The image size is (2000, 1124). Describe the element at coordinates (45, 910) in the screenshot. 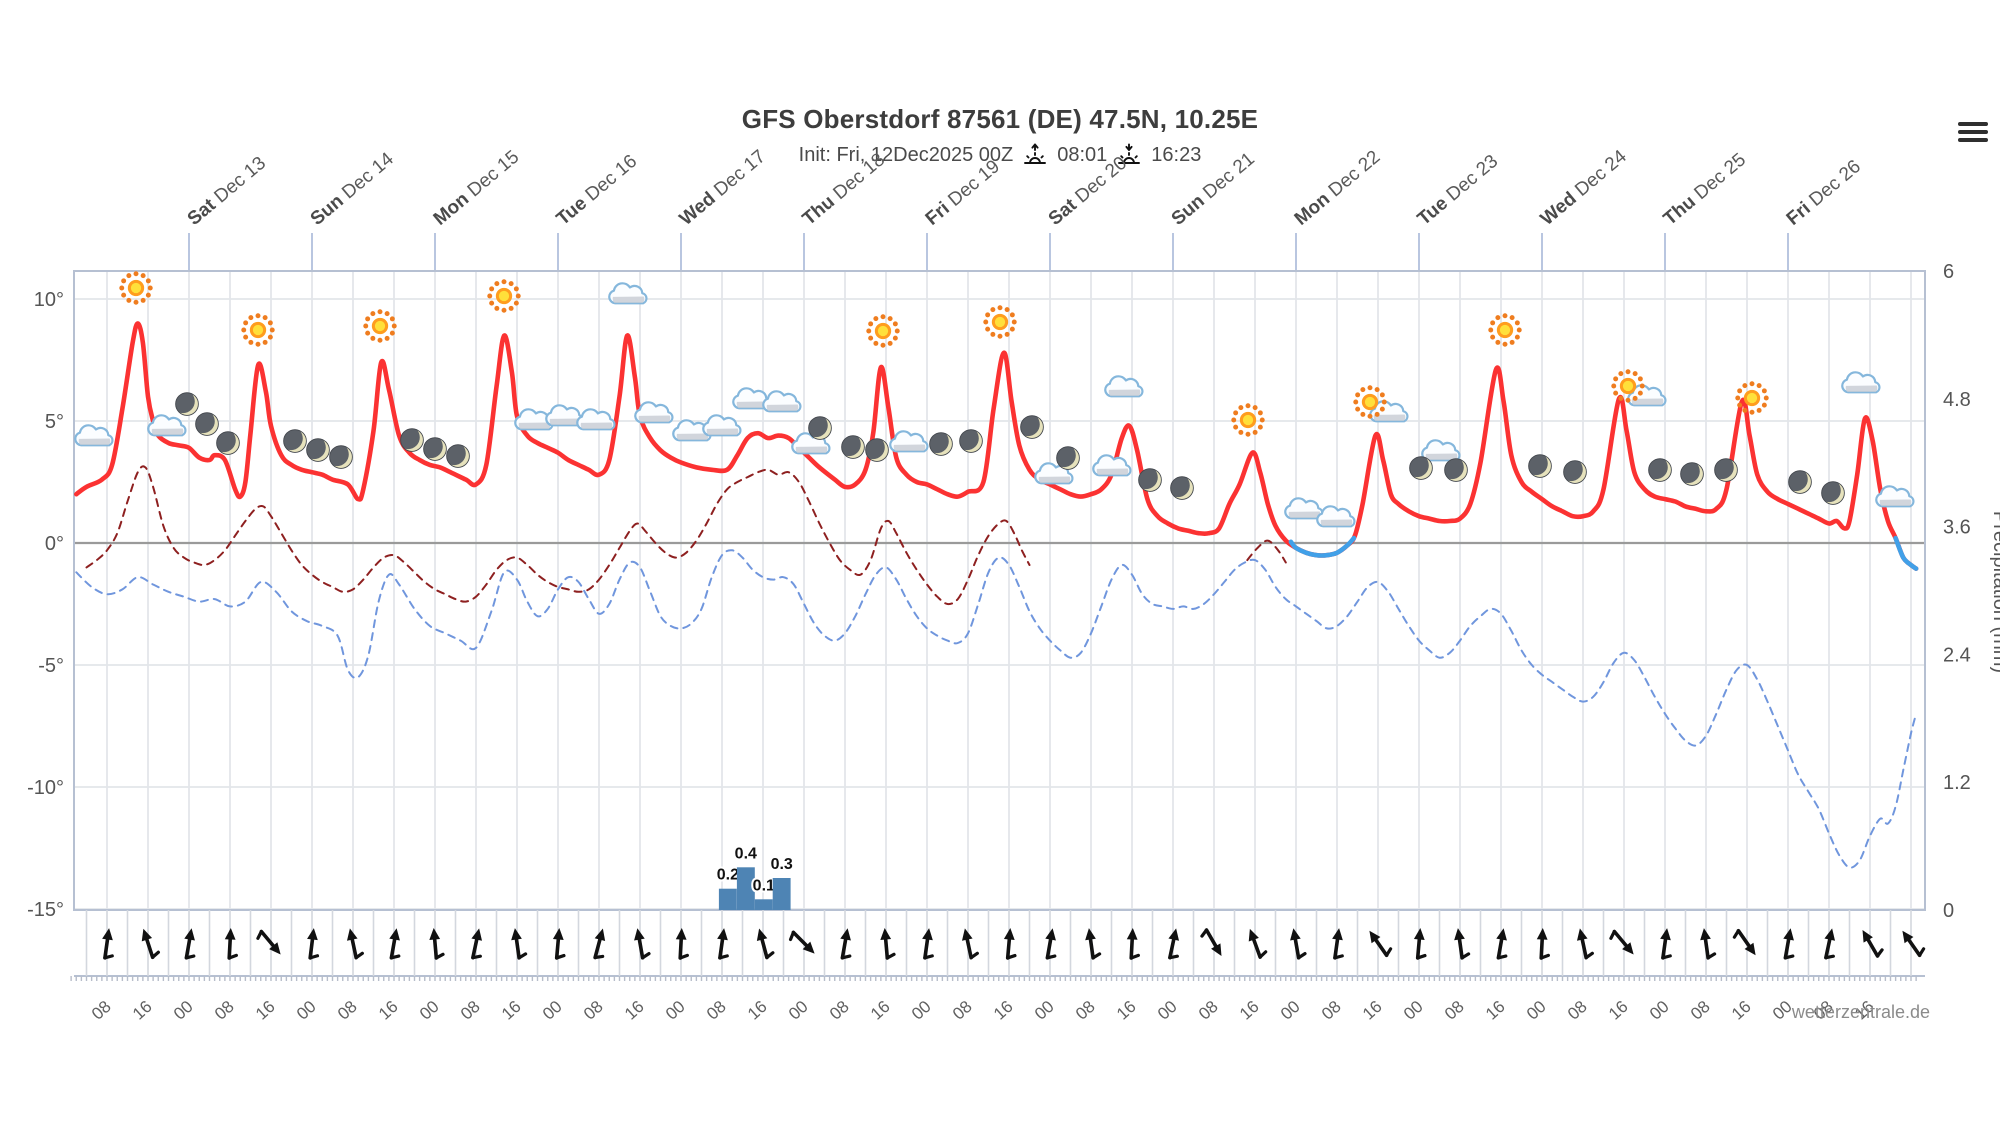

I see `svg-text: -15°` at that location.